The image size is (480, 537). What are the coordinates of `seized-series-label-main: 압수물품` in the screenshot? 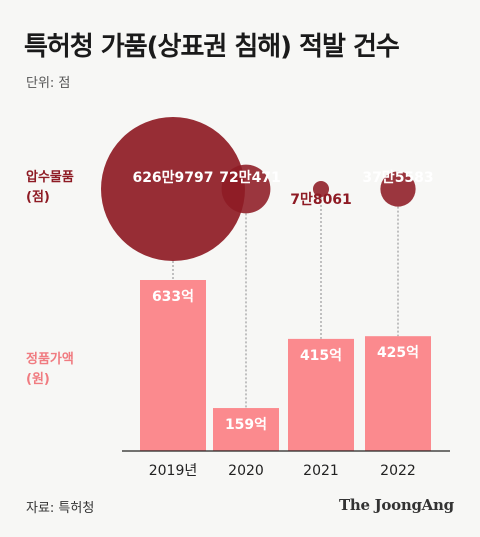 It's located at (50, 177).